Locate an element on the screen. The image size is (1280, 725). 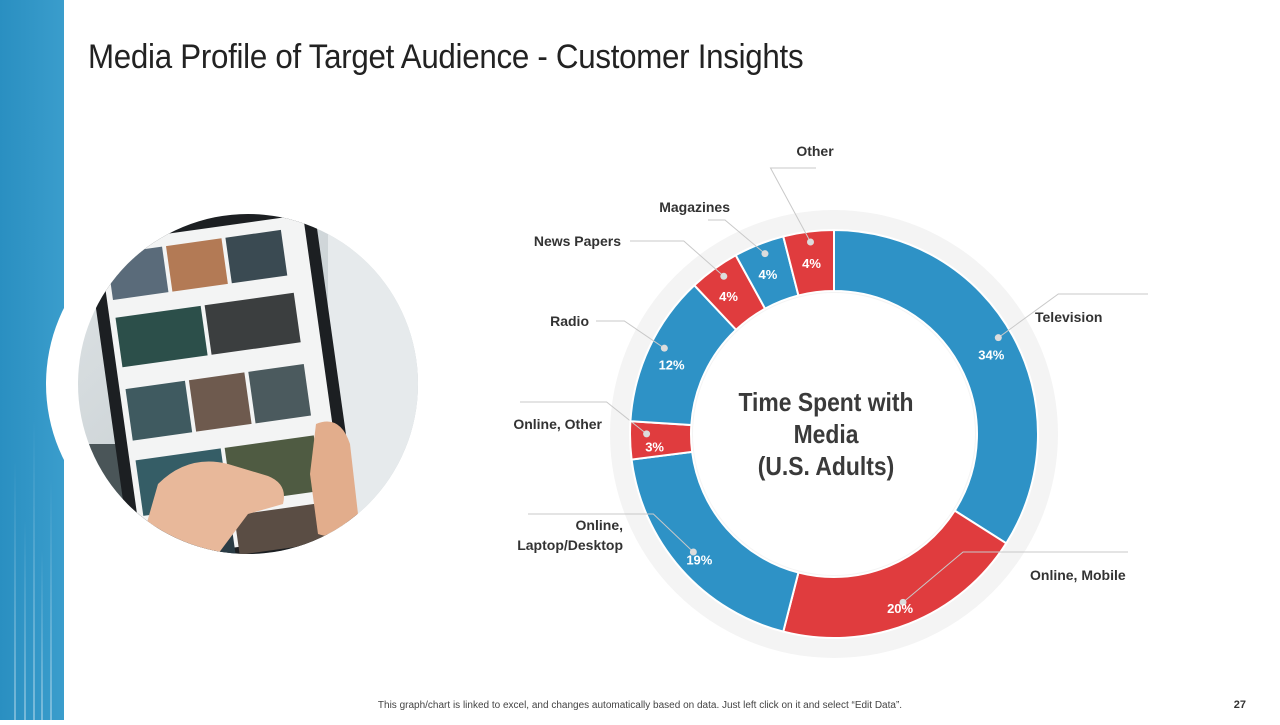
phone-photo-illustration is located at coordinates (248, 384).